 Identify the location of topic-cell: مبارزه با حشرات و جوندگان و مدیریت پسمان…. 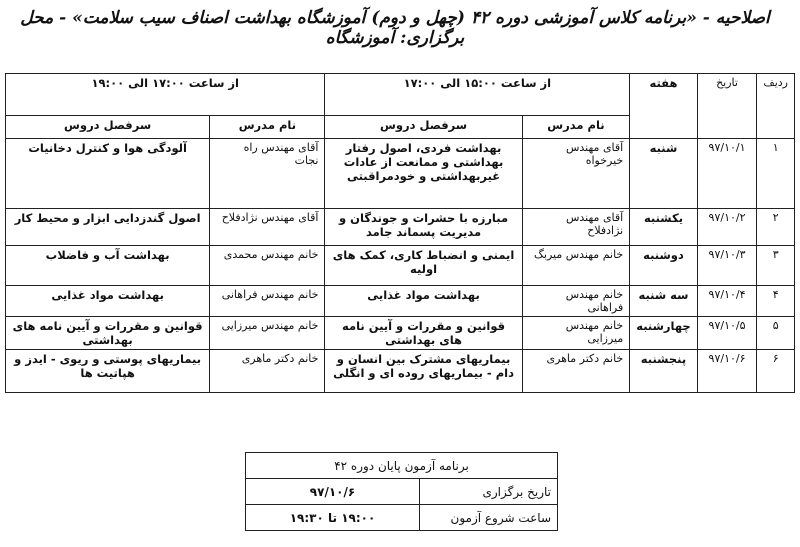
(423, 227).